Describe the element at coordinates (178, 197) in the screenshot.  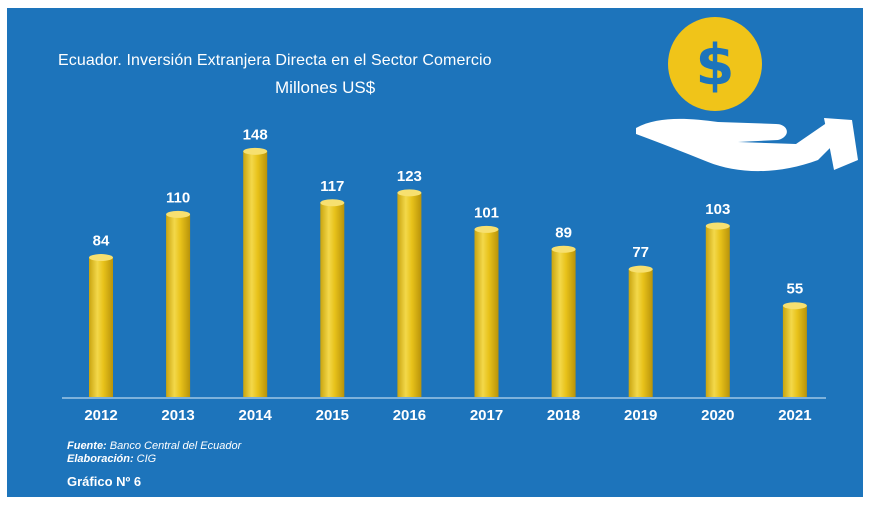
I see `data-label-2013: 110` at that location.